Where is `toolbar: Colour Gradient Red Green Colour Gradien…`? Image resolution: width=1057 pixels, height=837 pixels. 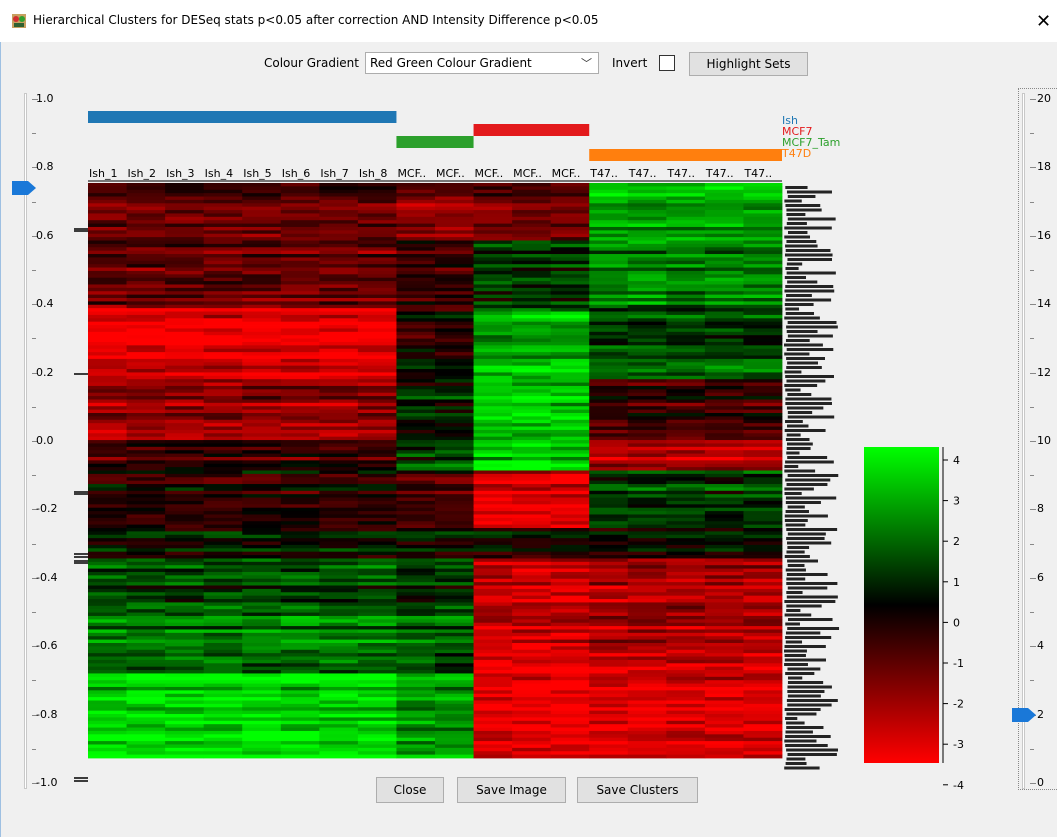 toolbar: Colour Gradient Red Green Colour Gradien… is located at coordinates (528, 64).